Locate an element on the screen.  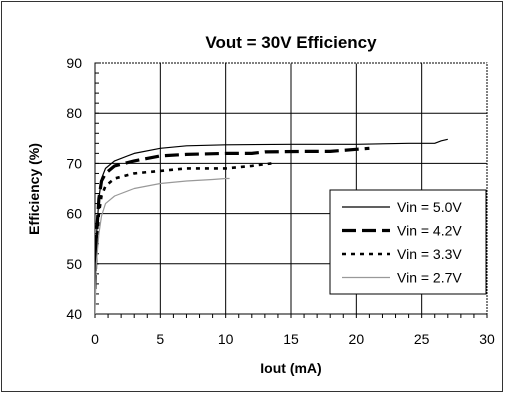
x-tick-label: 20 is located at coordinates (357, 339).